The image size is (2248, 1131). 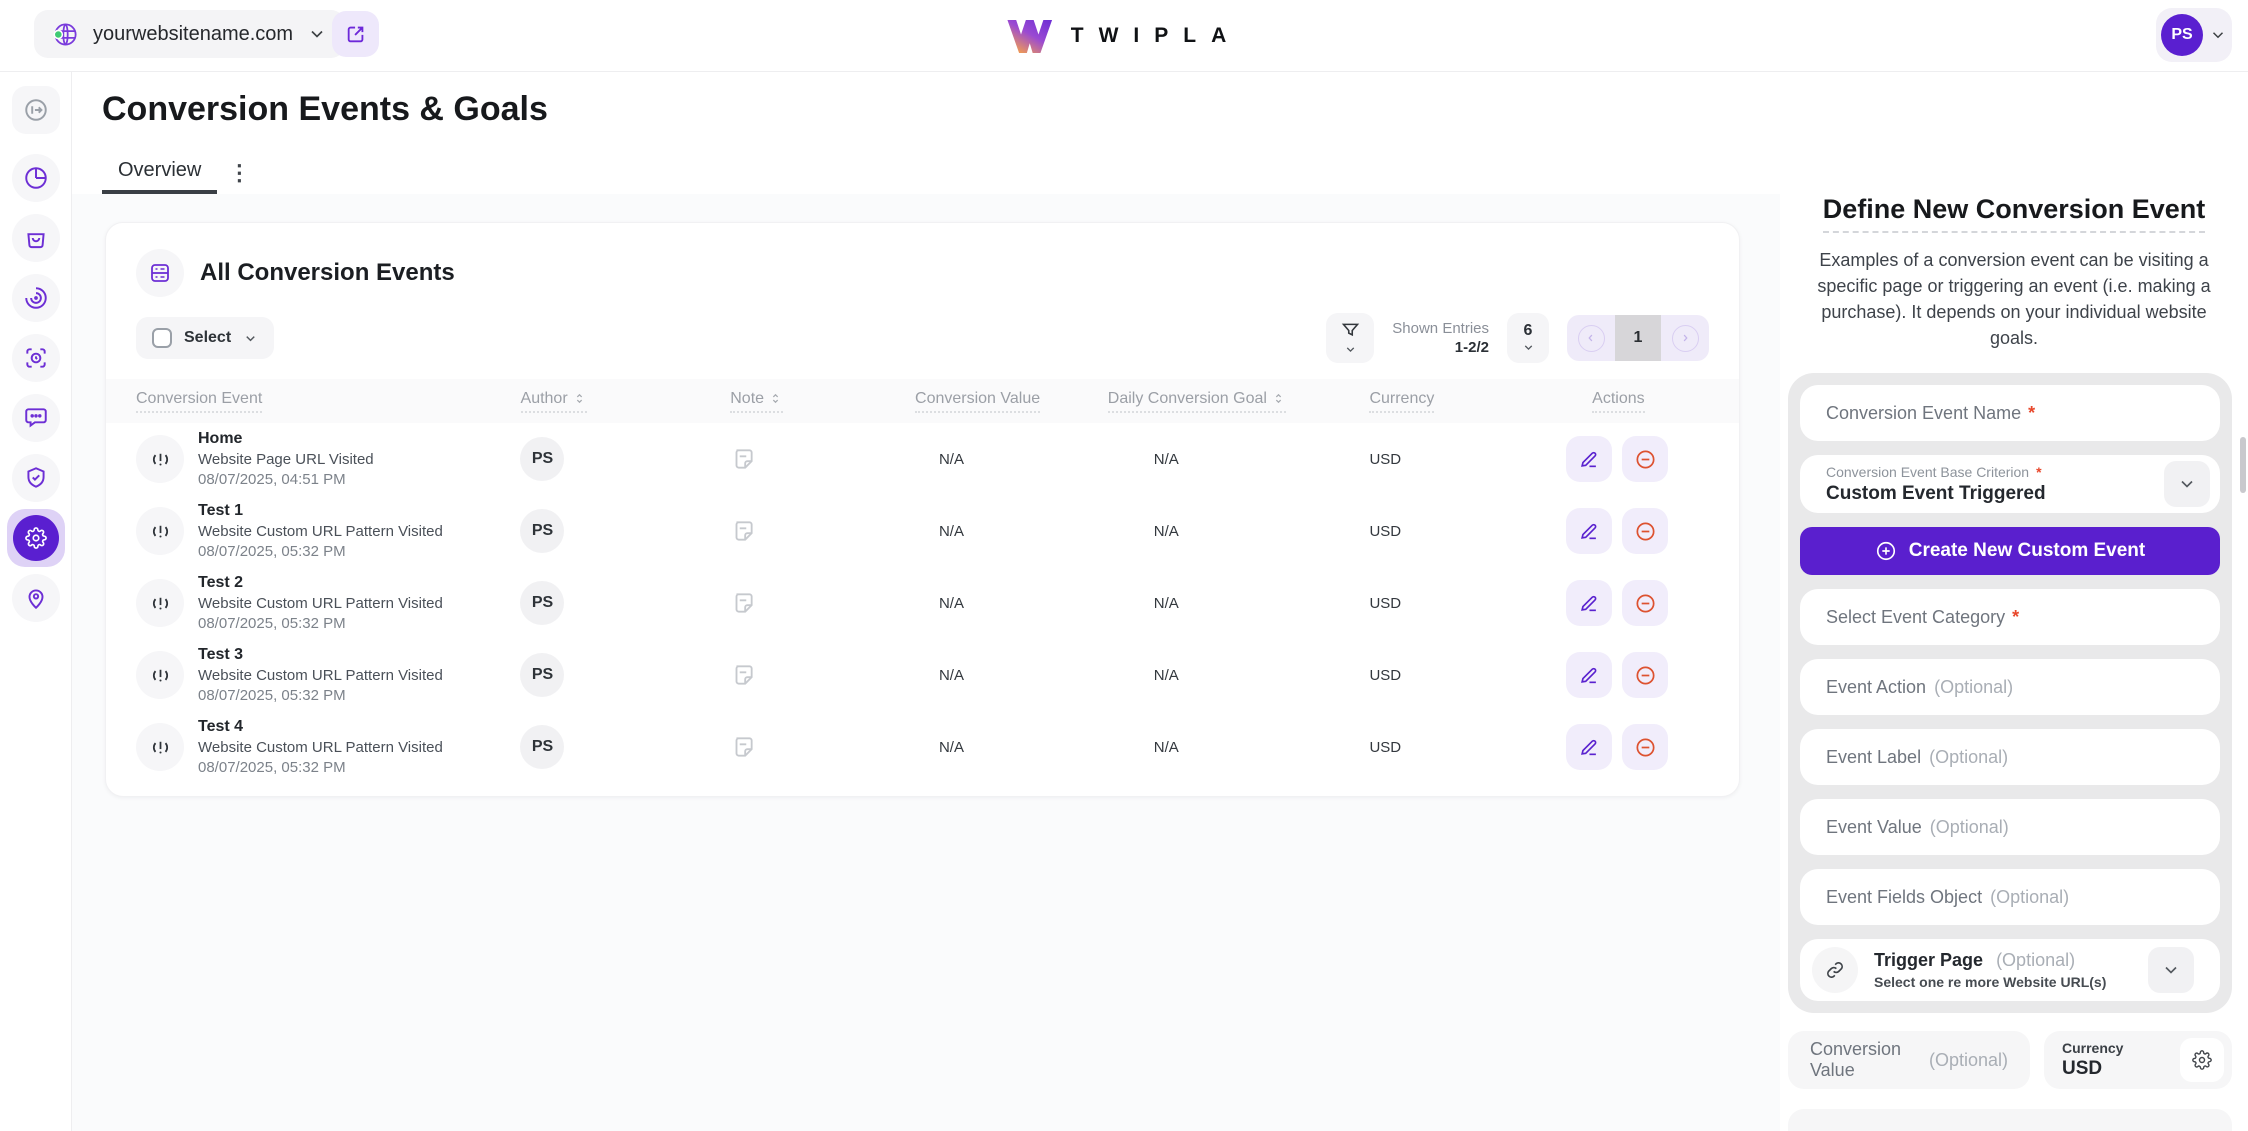 What do you see at coordinates (1928, 471) in the screenshot?
I see `field-label: Conversion Event Base Criterion` at bounding box center [1928, 471].